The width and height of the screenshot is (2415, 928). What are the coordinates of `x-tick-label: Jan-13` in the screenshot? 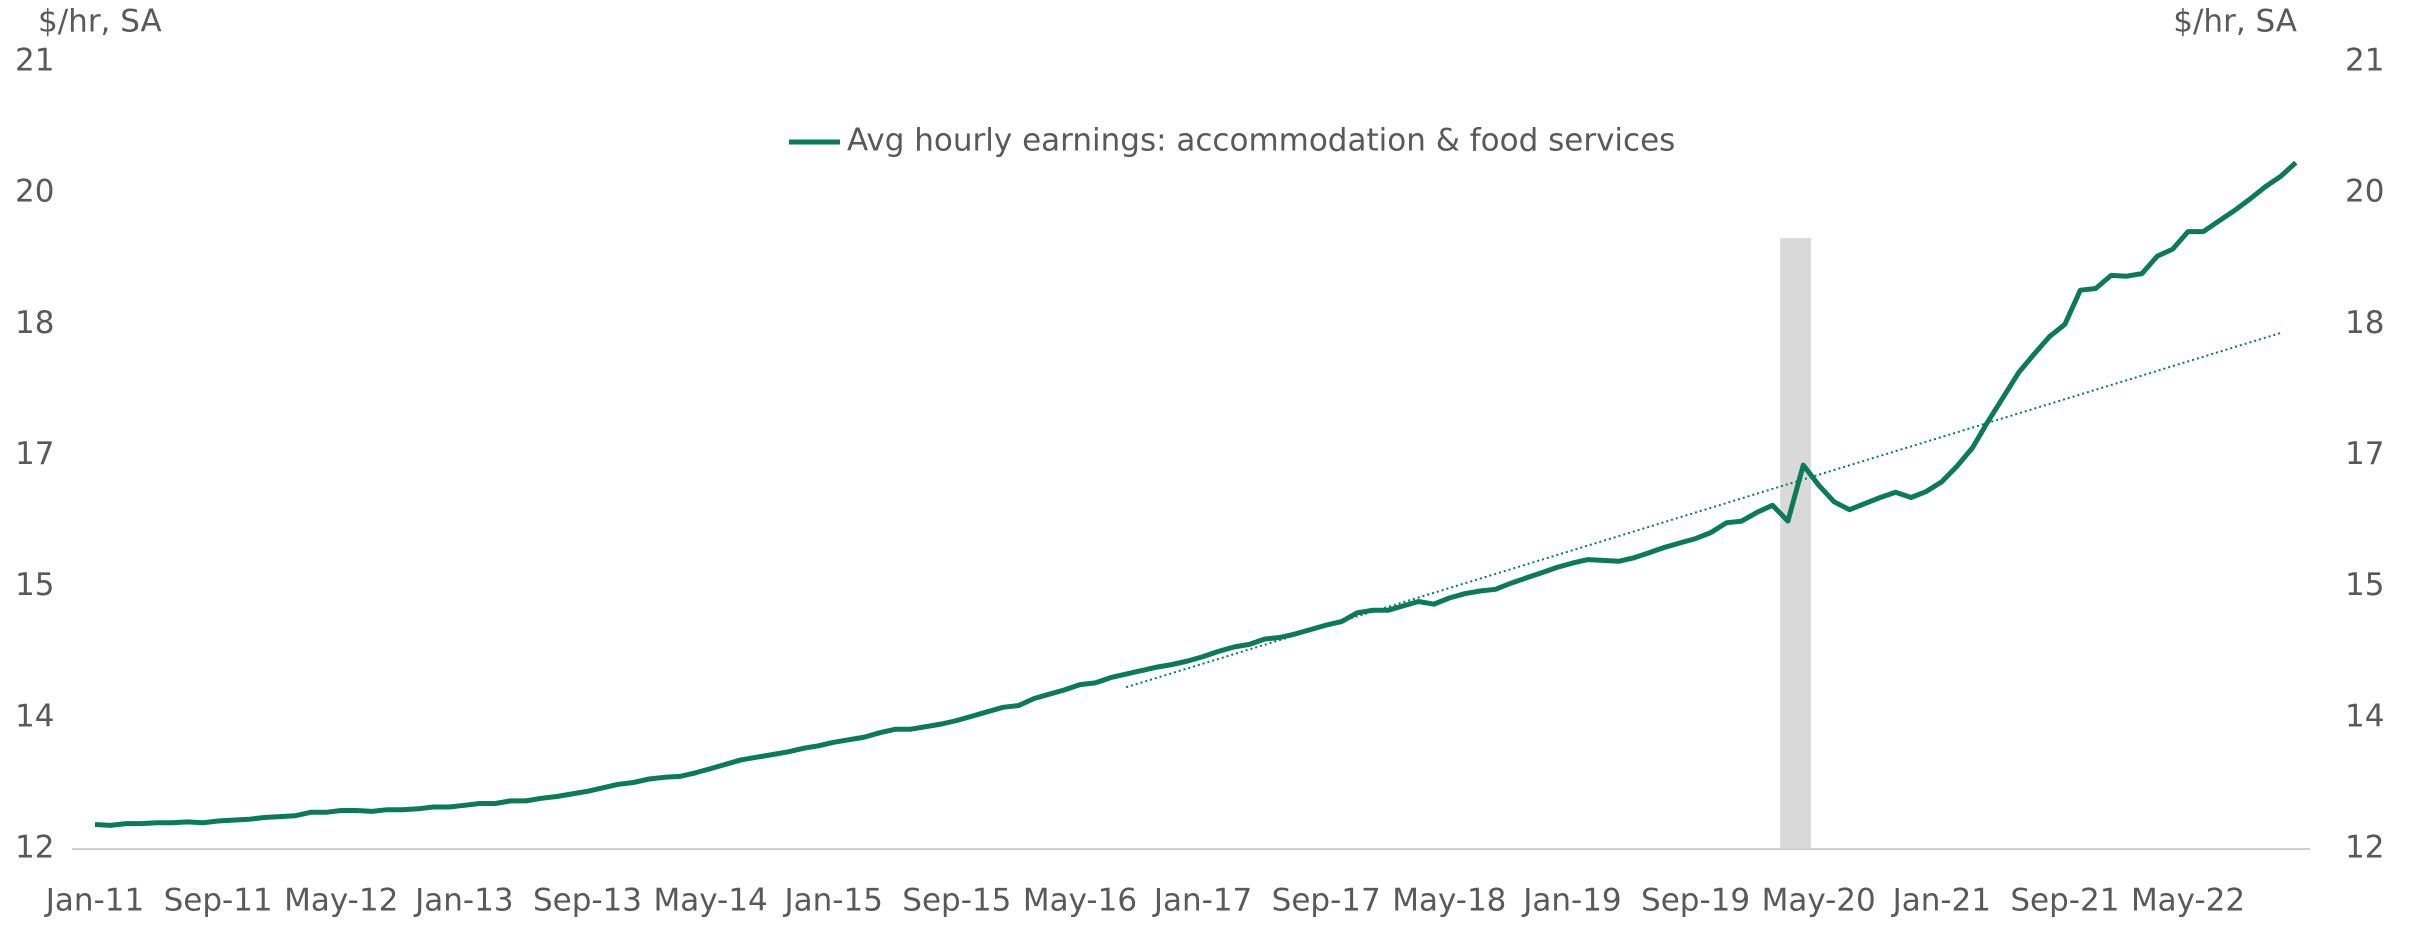 It's located at (463, 901).